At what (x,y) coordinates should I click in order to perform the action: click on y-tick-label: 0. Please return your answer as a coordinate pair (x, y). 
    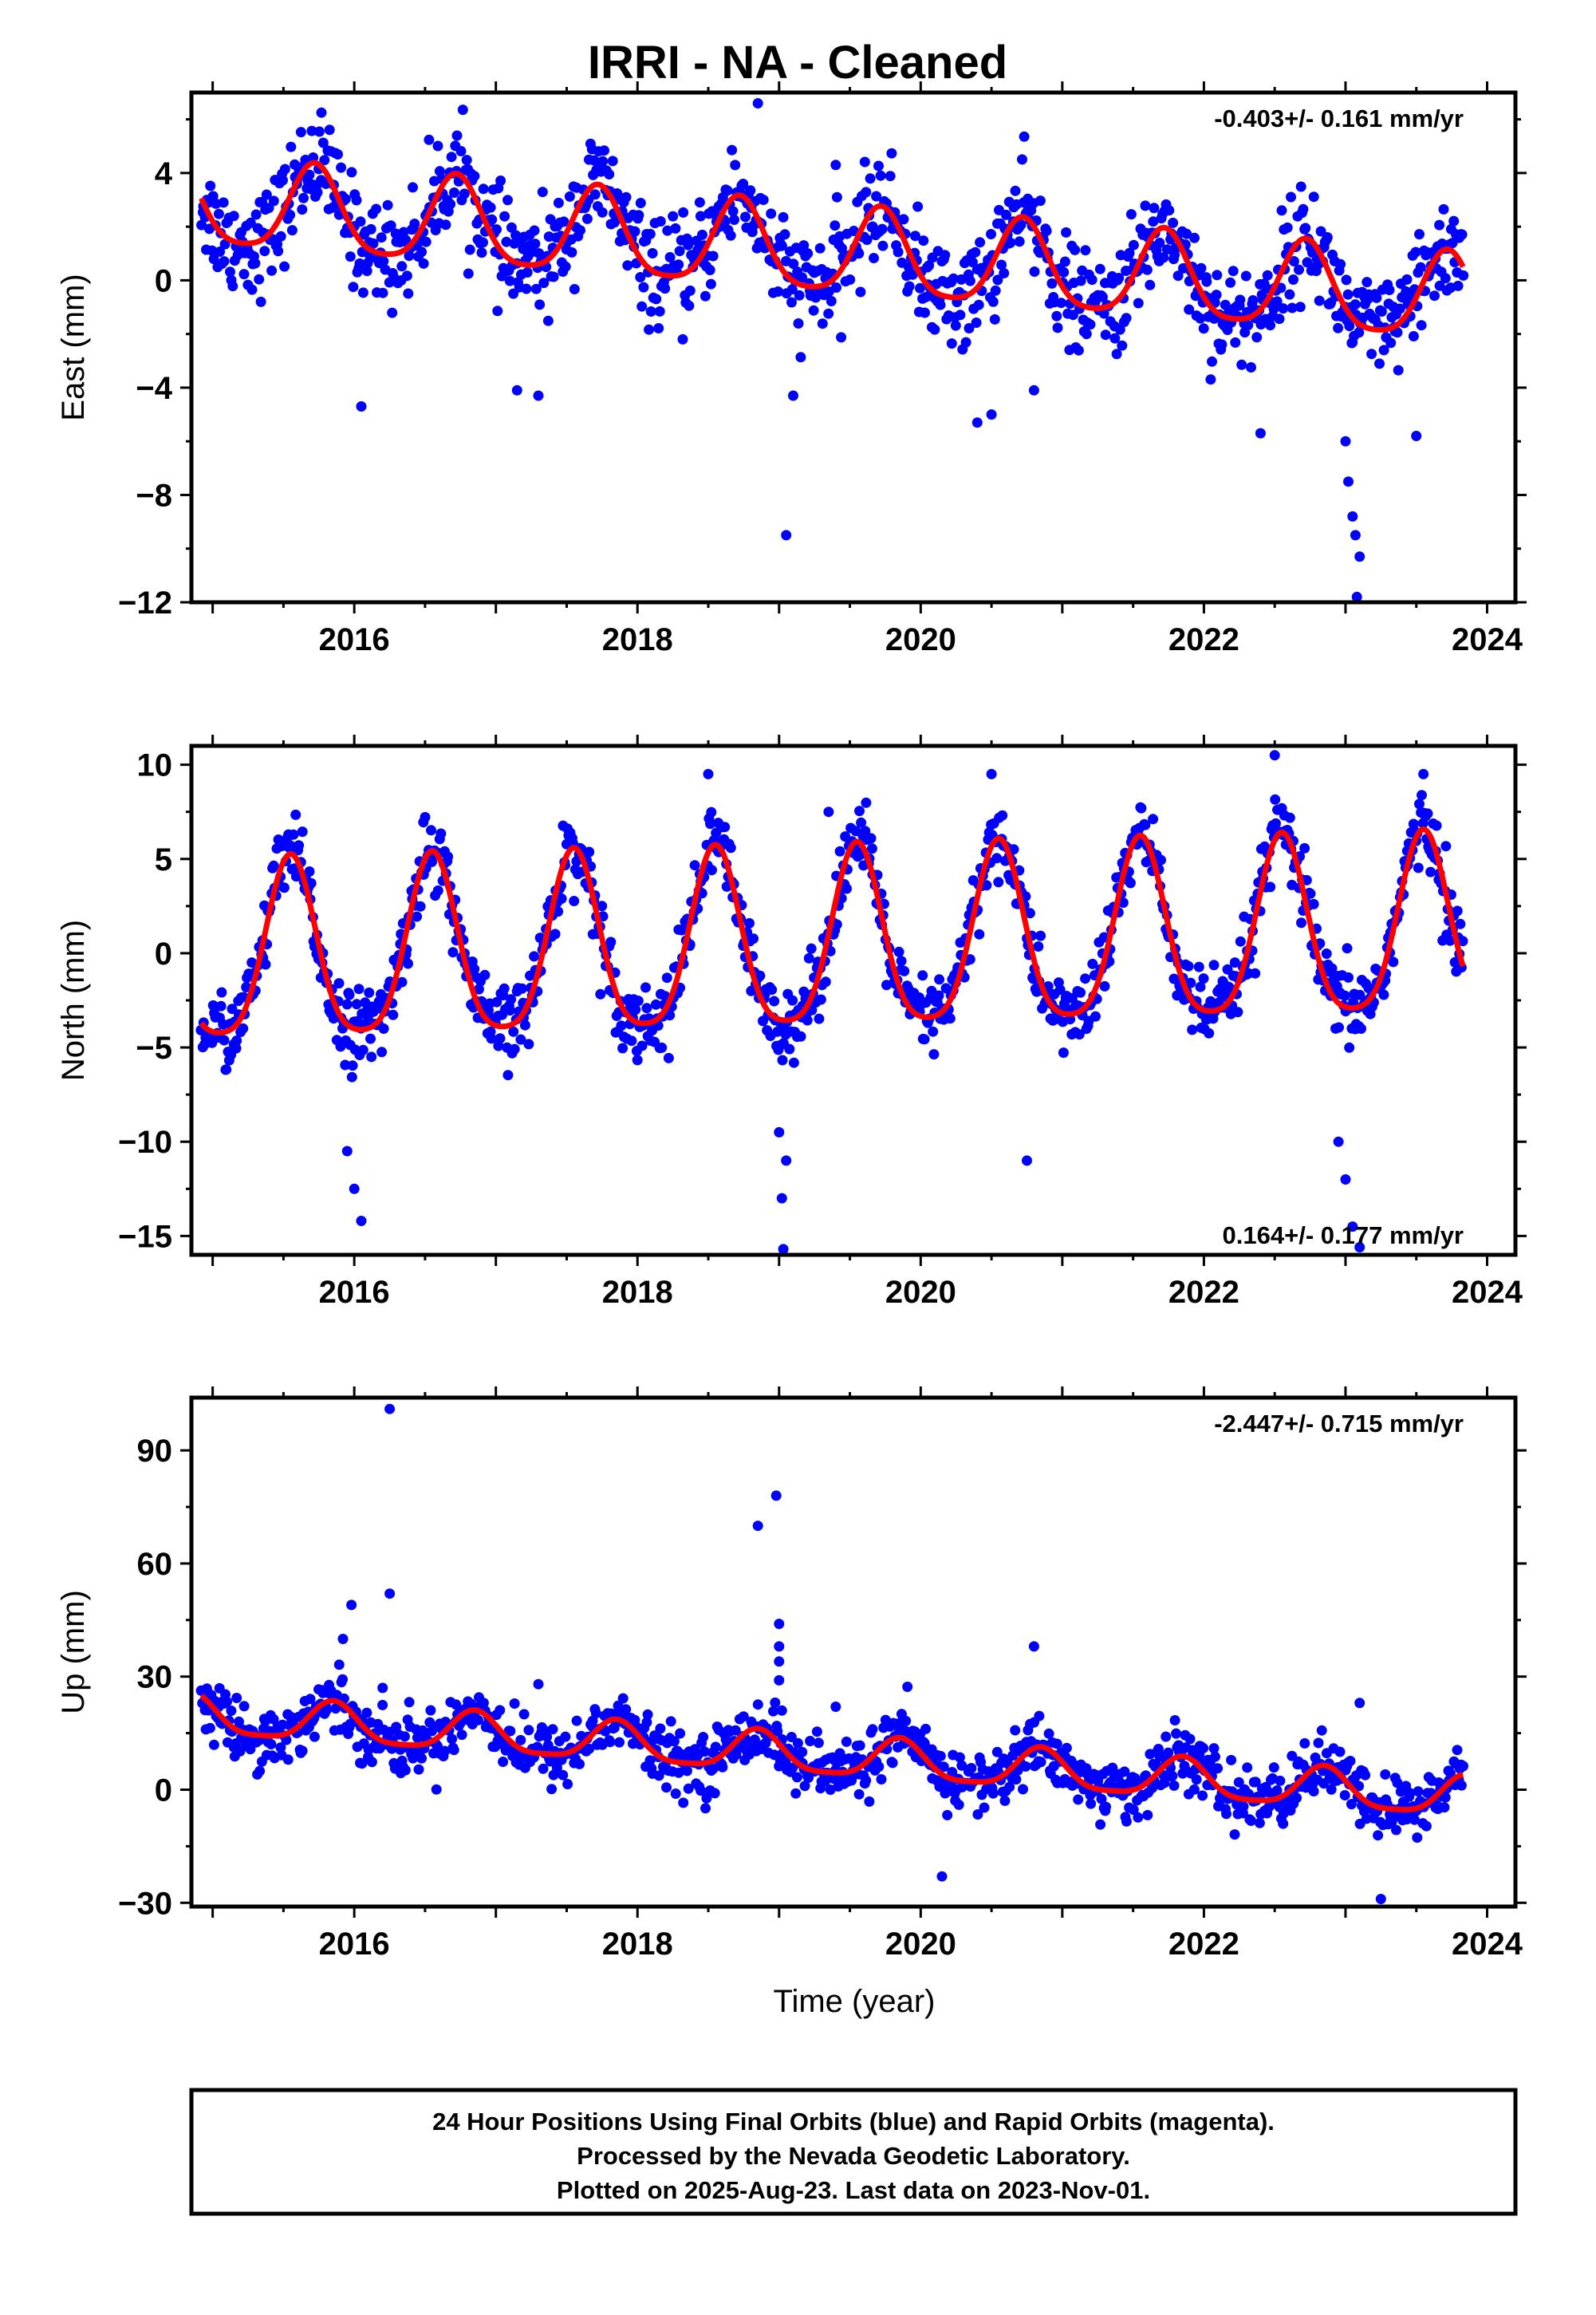
    Looking at the image, I should click on (163, 1790).